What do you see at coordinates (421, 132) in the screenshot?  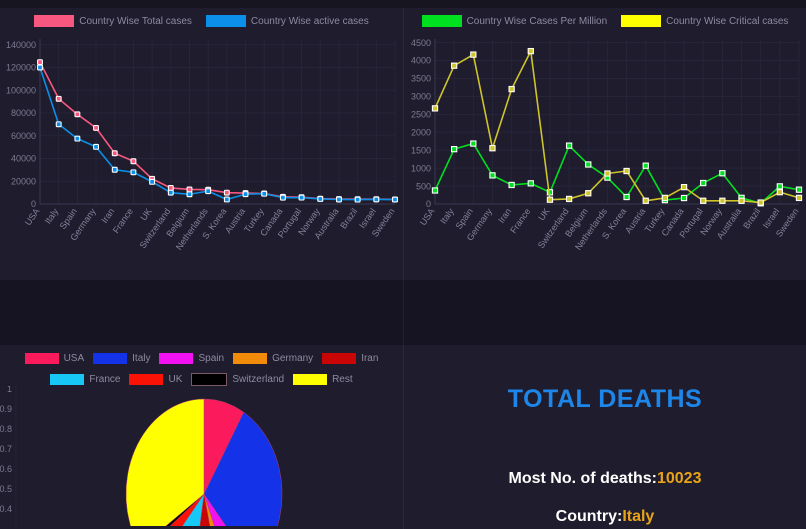 I see `svg-text: 2000` at bounding box center [421, 132].